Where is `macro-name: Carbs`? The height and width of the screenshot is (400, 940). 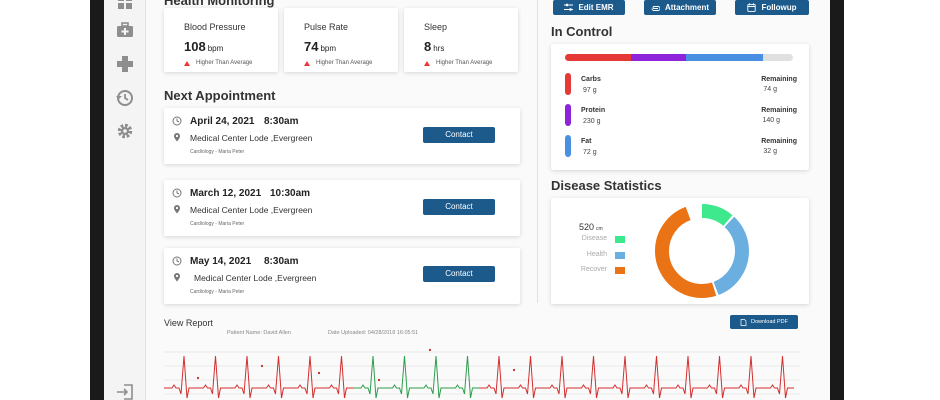 macro-name: Carbs is located at coordinates (591, 79).